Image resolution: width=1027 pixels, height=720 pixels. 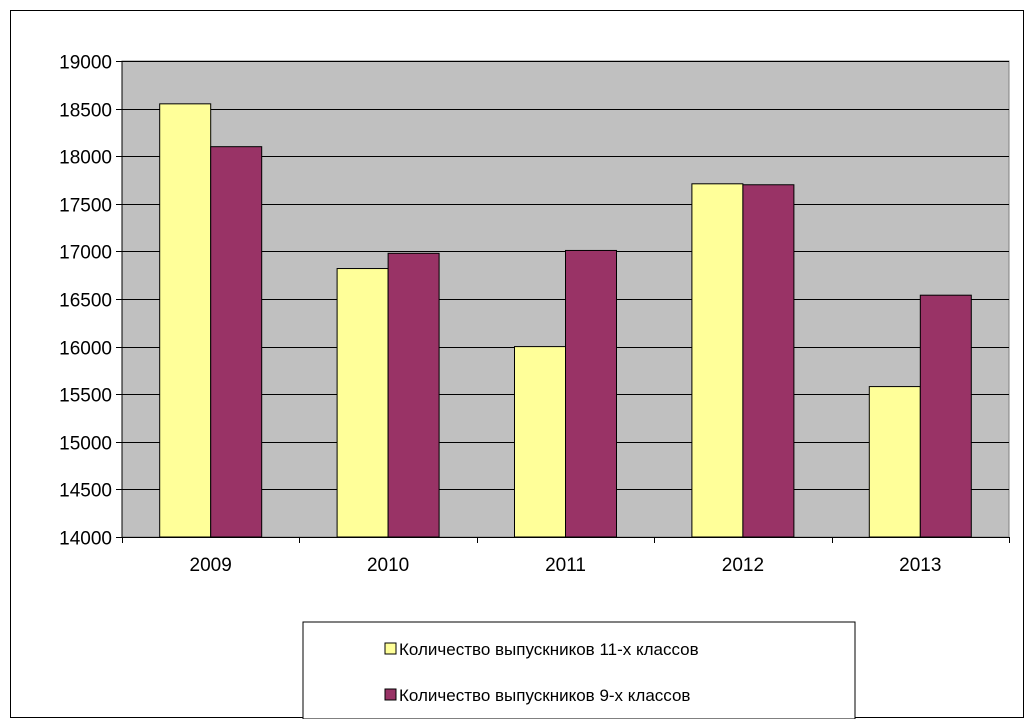 I want to click on y-tick-label: 18500, so click(x=85, y=111).